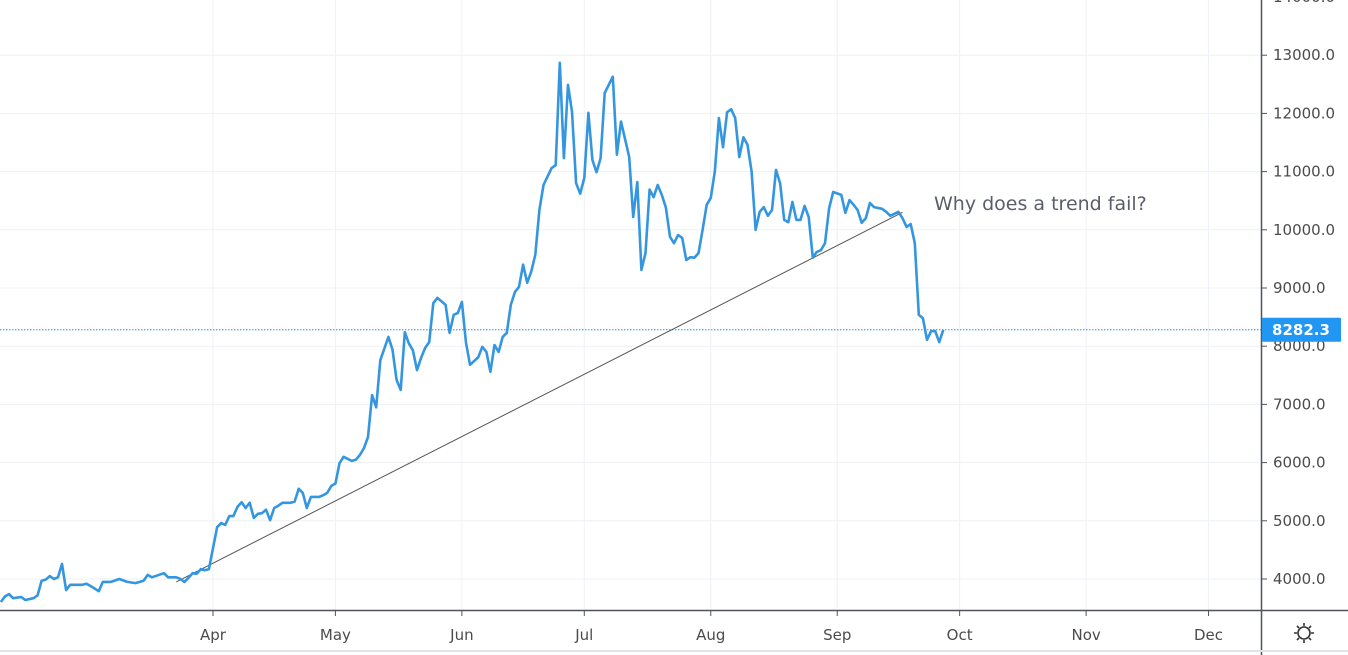  Describe the element at coordinates (461, 635) in the screenshot. I see `x-tick-label: Jun` at that location.